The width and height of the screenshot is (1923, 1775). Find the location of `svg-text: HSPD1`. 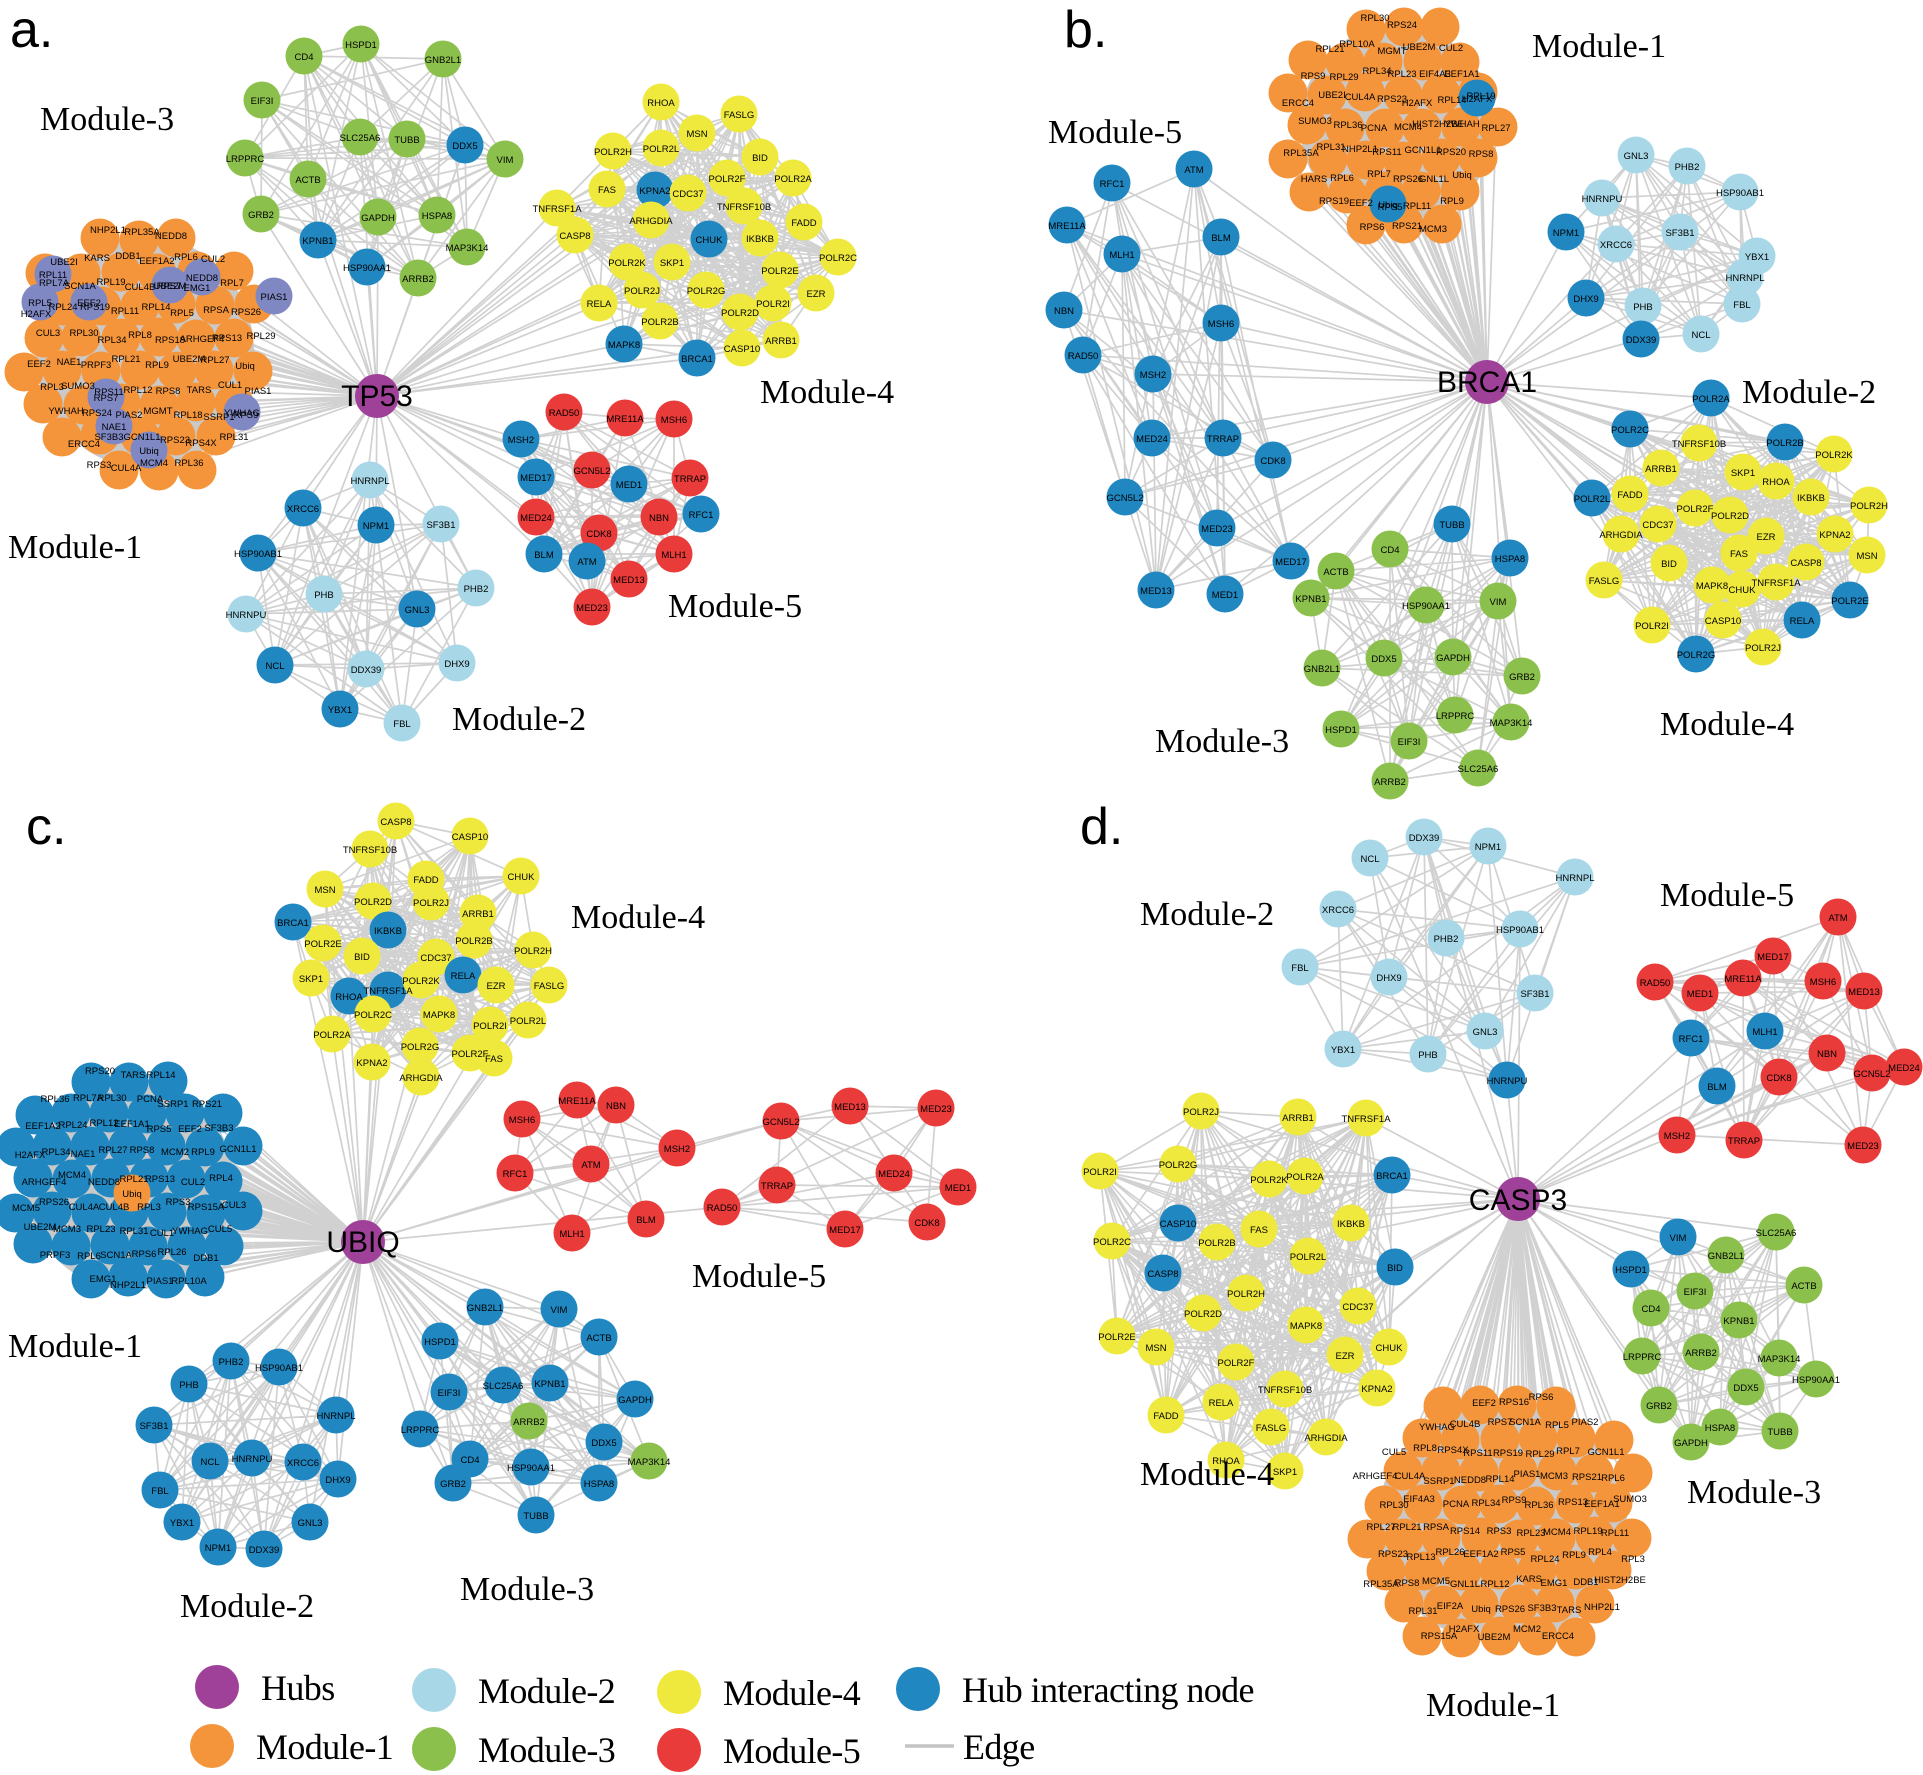

svg-text: HSPD1 is located at coordinates (1631, 1270).